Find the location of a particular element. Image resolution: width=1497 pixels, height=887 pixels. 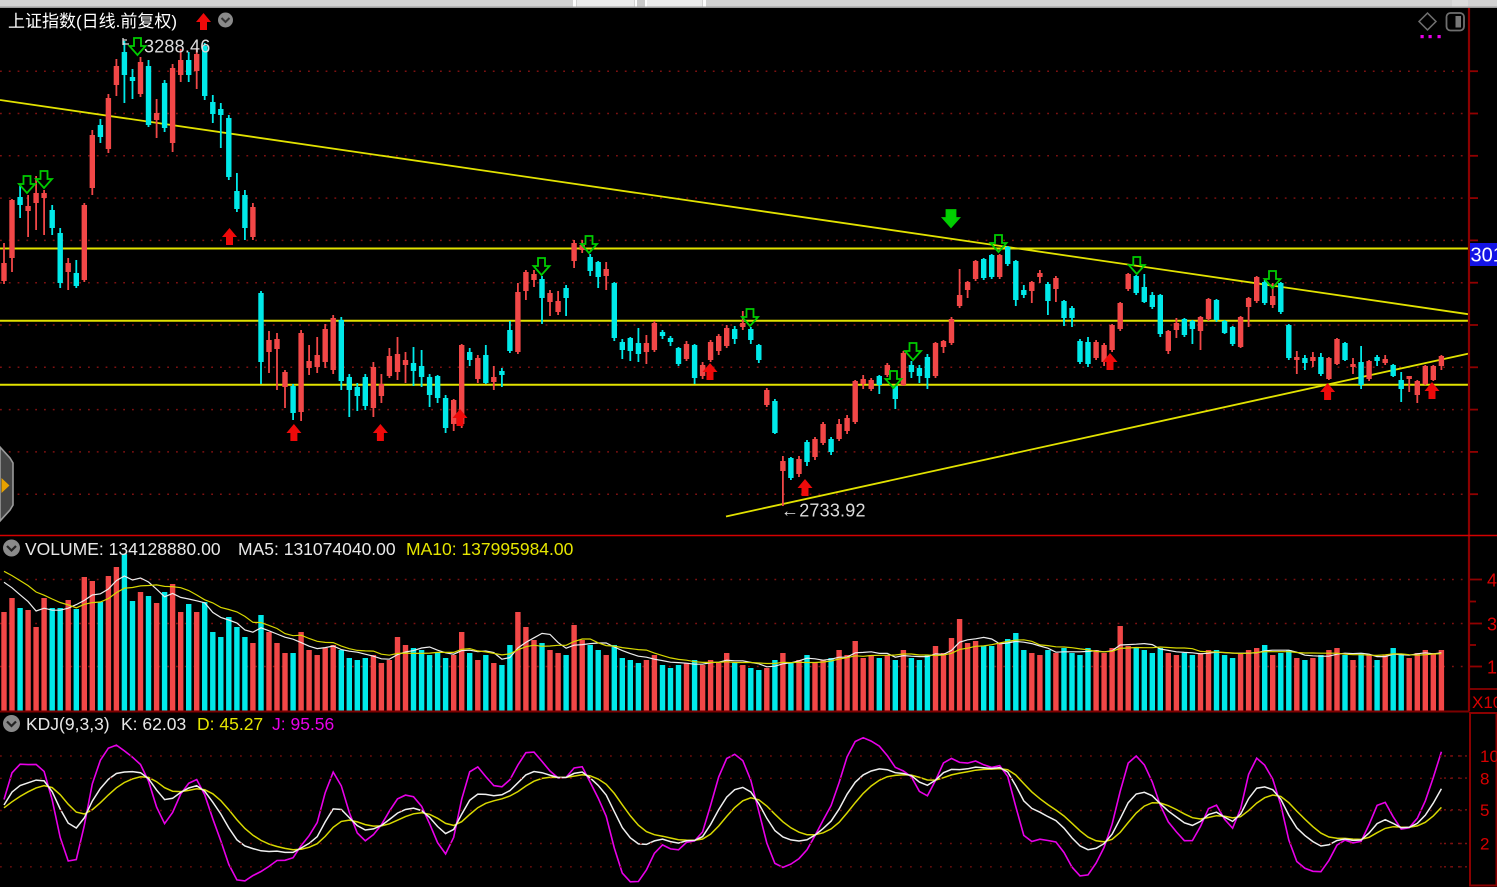

svg-text: ←2733.92 is located at coordinates (823, 511).